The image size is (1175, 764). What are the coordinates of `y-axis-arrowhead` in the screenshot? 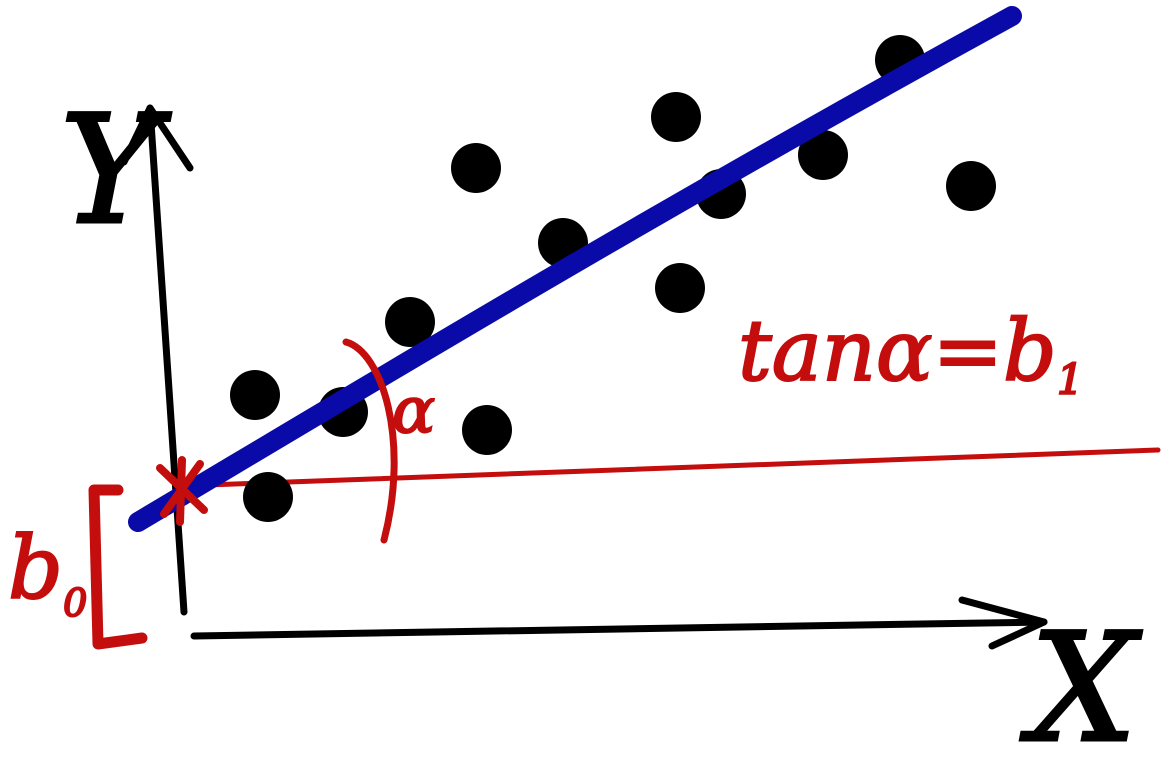 It's located at (157, 138).